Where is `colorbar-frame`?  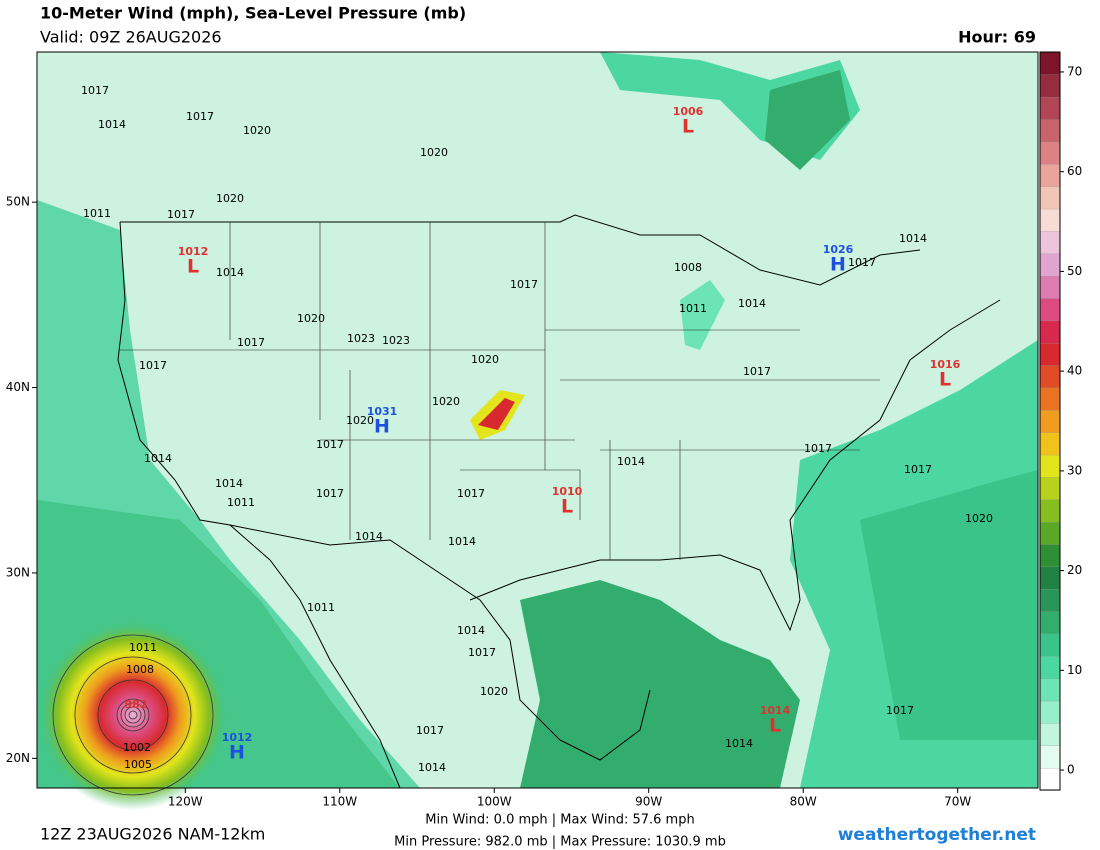
colorbar-frame is located at coordinates (1050, 421).